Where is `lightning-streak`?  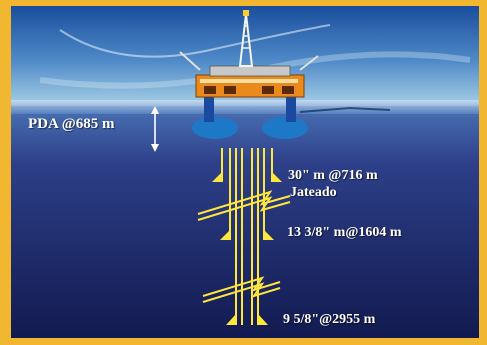 lightning-streak is located at coordinates (195, 41).